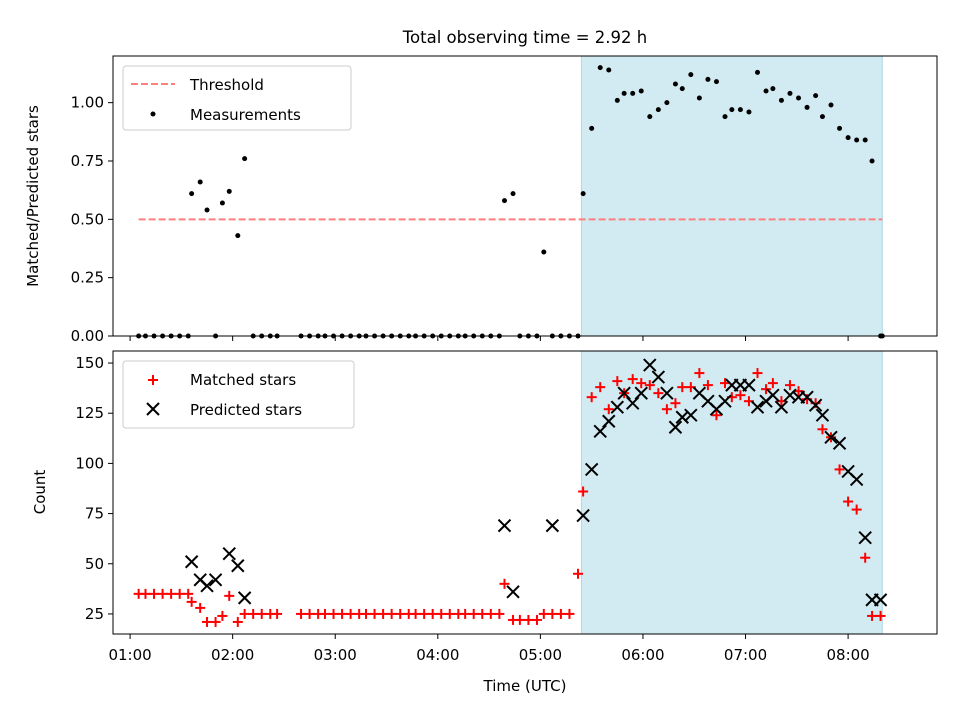  I want to click on y-tick-label: 1.00, so click(87, 103).